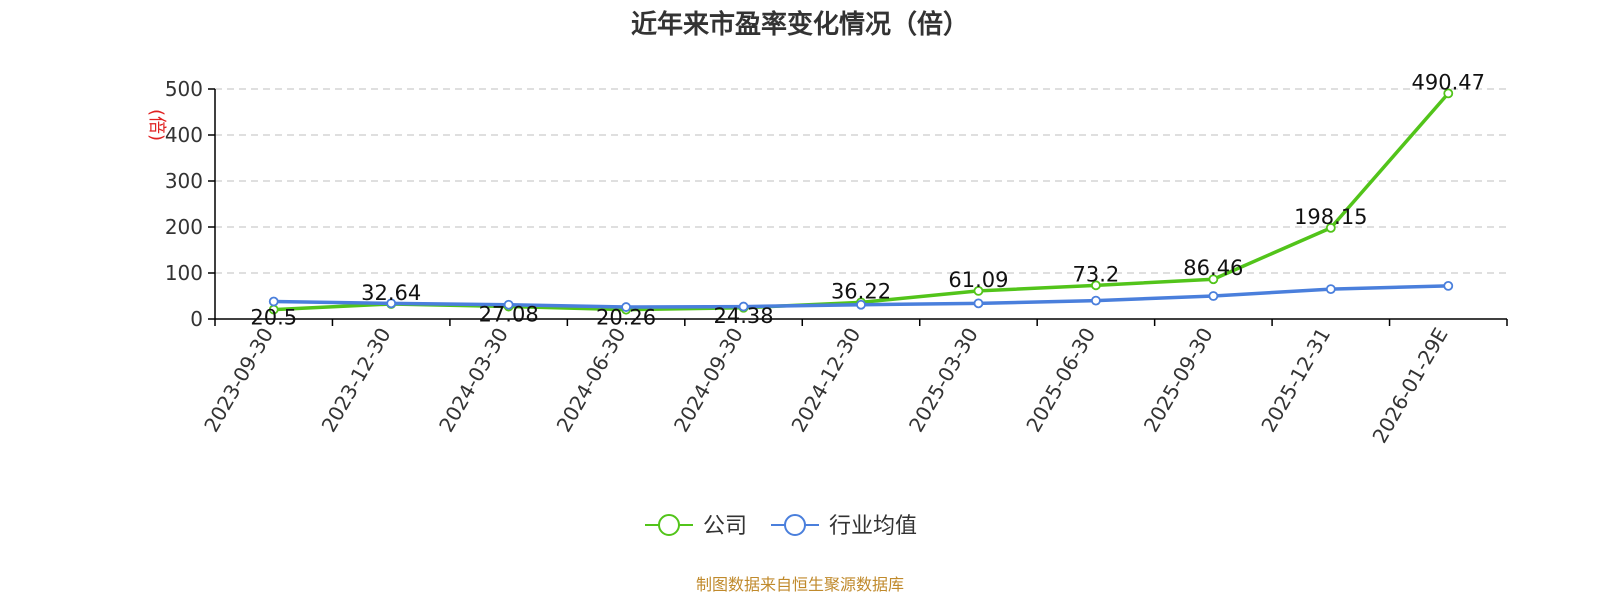 The width and height of the screenshot is (1600, 600). I want to click on x-tick-label: 2024-12-30, so click(825, 380).